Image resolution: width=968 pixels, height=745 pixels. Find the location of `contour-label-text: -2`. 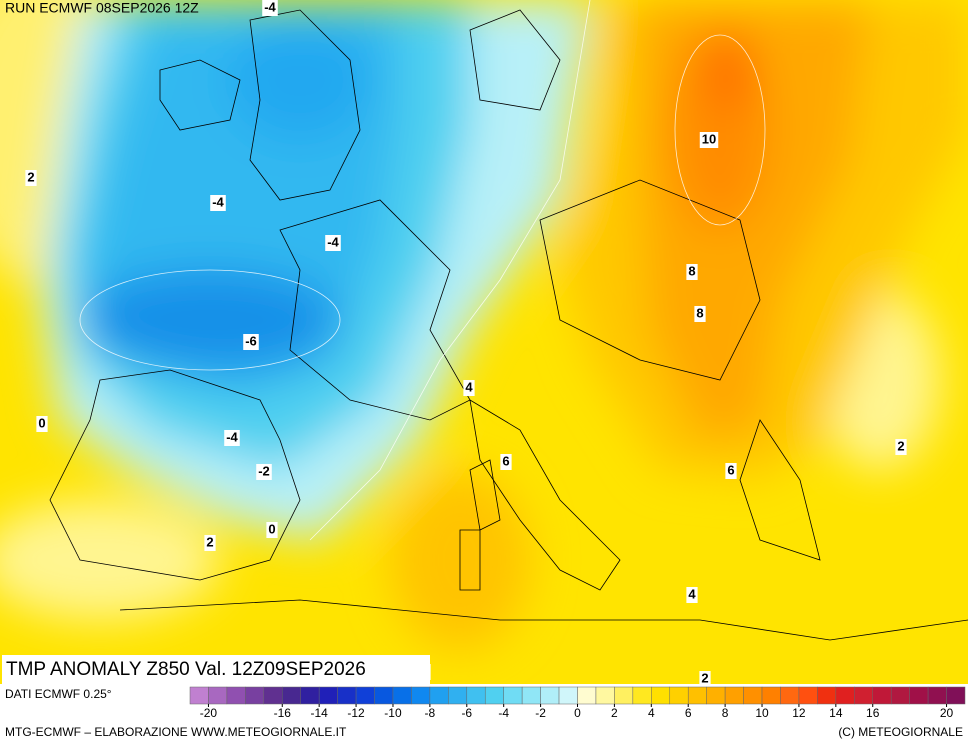

contour-label-text: -2 is located at coordinates (264, 470).